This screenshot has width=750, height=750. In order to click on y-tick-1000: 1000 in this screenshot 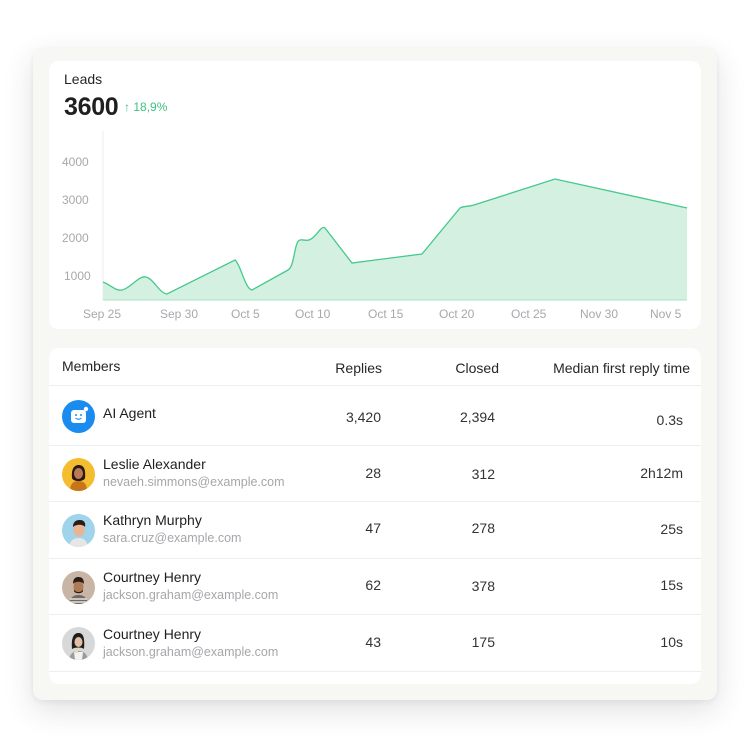, I will do `click(77, 276)`.